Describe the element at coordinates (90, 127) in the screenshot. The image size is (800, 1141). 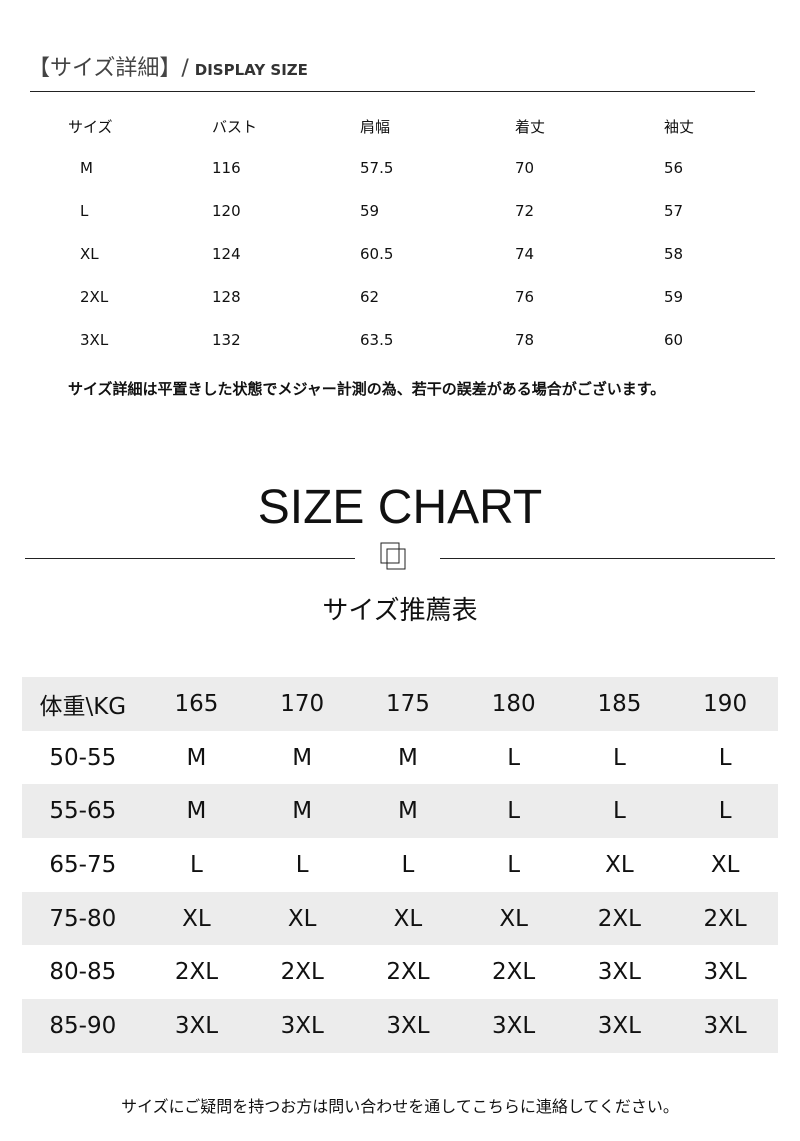
I see `header-cell: サイズ` at that location.